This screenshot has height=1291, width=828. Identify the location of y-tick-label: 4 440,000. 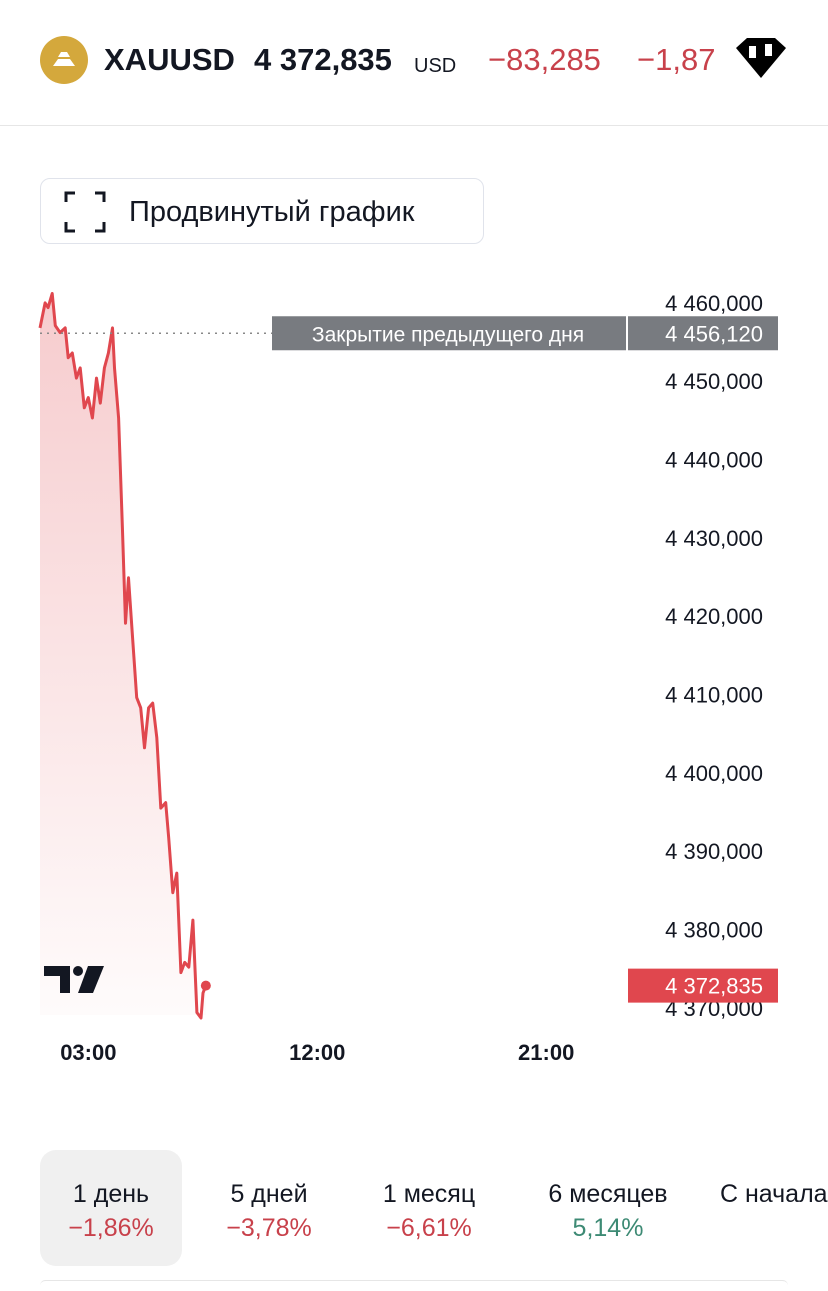
(714, 460).